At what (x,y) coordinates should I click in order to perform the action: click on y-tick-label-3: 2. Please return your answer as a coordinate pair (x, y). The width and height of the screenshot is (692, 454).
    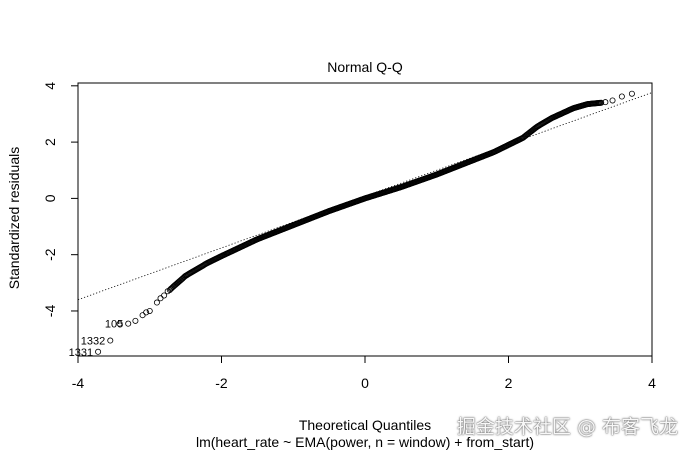
    Looking at the image, I should click on (50, 142).